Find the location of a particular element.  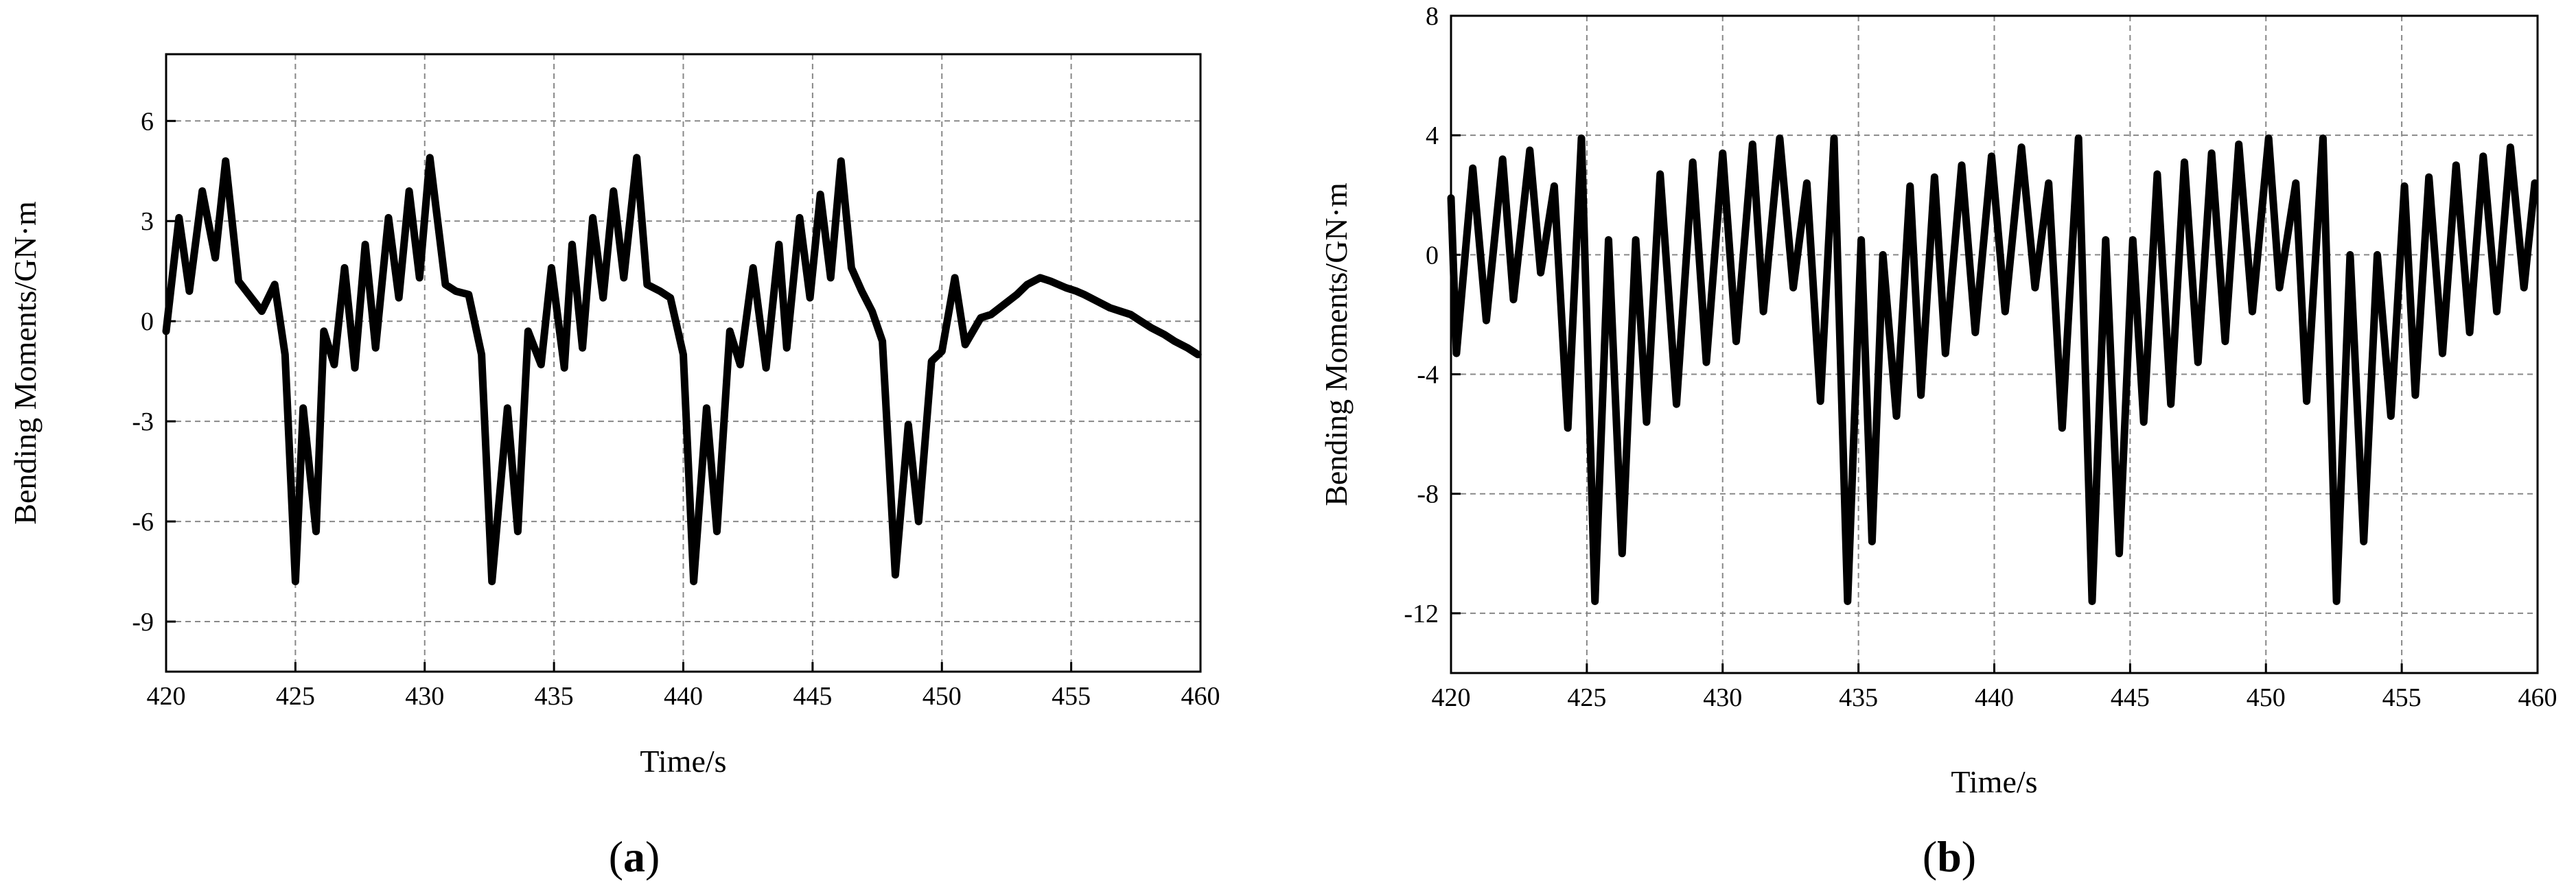

chart-b-ytick-label: 4 is located at coordinates (1432, 135).